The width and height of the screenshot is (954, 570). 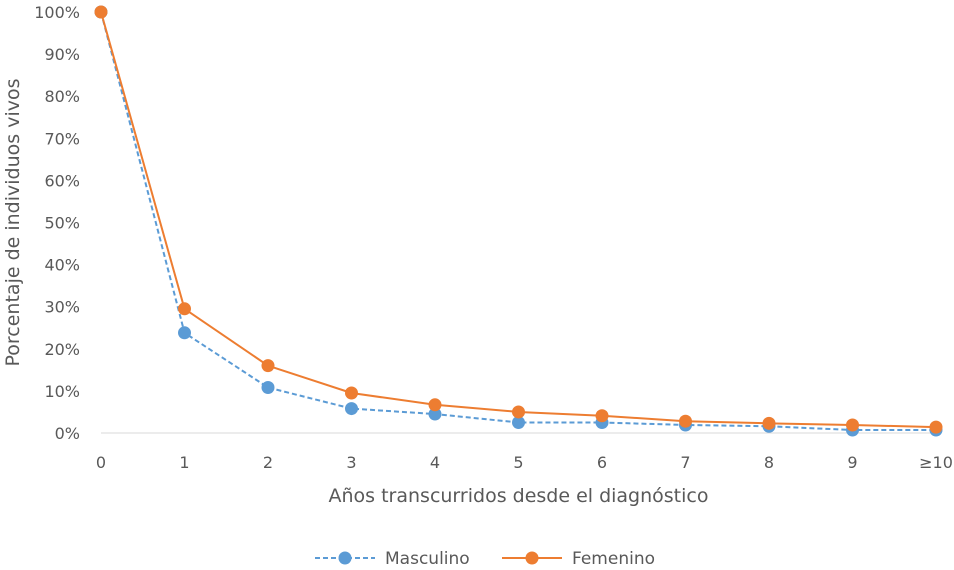 What do you see at coordinates (518, 462) in the screenshot?
I see `x-tick-label: 5` at bounding box center [518, 462].